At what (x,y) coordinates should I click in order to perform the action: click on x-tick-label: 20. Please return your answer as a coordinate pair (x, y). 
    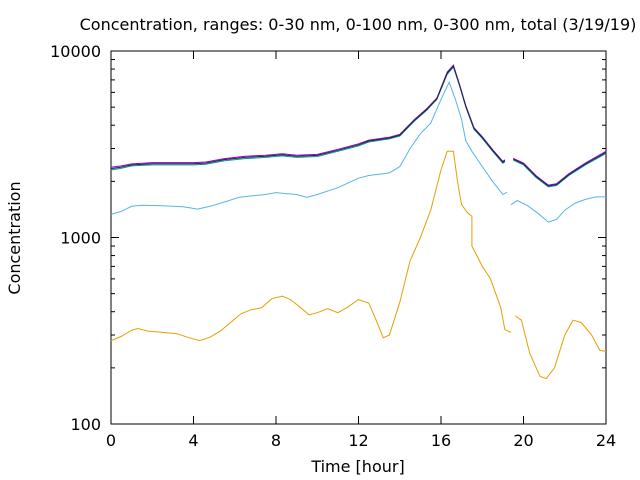
    Looking at the image, I should click on (523, 440).